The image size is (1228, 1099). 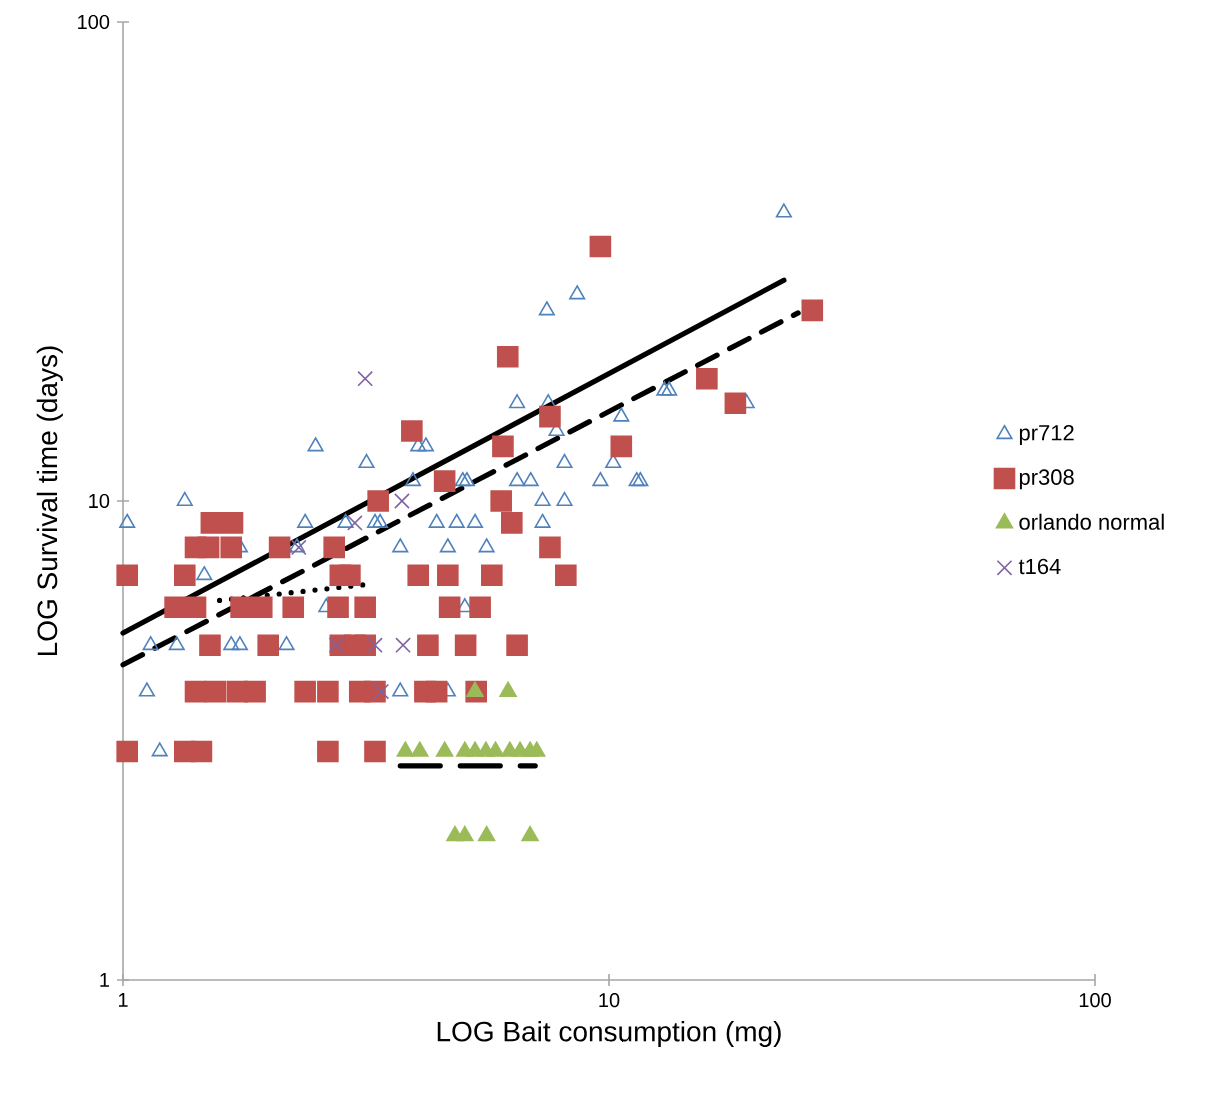 I want to click on legend-label: pr712, so click(x=1046, y=435).